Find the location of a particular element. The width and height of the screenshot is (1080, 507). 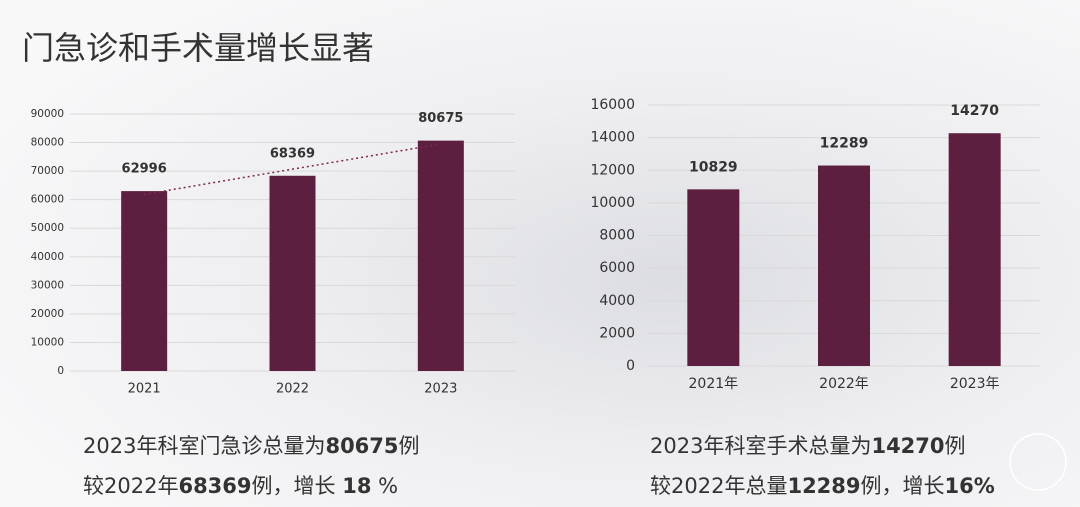

caption: 较2022年68369例，增长 18 % is located at coordinates (240, 486).